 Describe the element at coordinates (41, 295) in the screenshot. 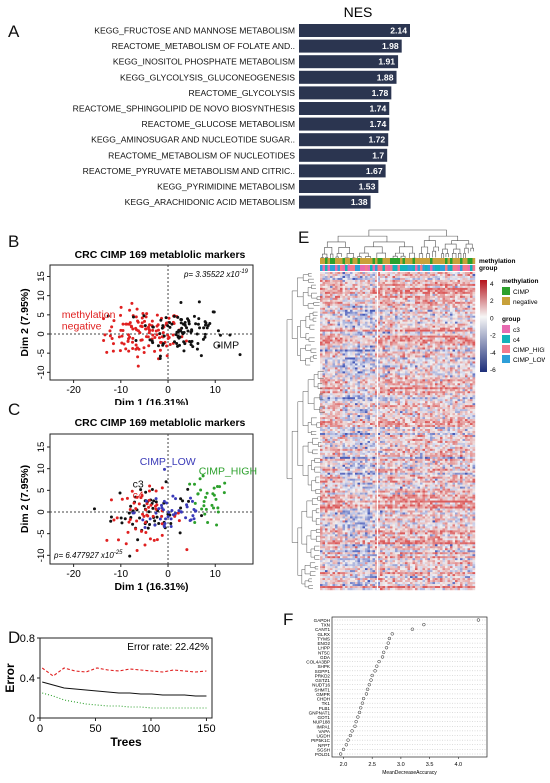

I see `y-tick-label: 10` at that location.